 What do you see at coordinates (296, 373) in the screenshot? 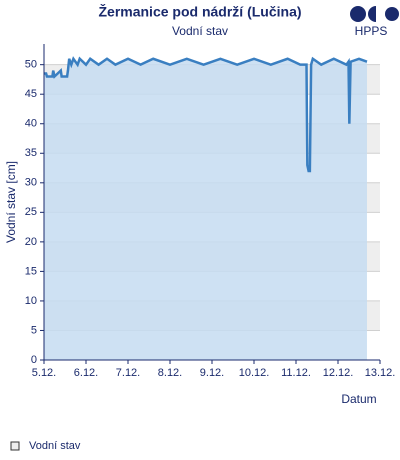
I see `x-tick-label: 11.12.` at bounding box center [296, 373].